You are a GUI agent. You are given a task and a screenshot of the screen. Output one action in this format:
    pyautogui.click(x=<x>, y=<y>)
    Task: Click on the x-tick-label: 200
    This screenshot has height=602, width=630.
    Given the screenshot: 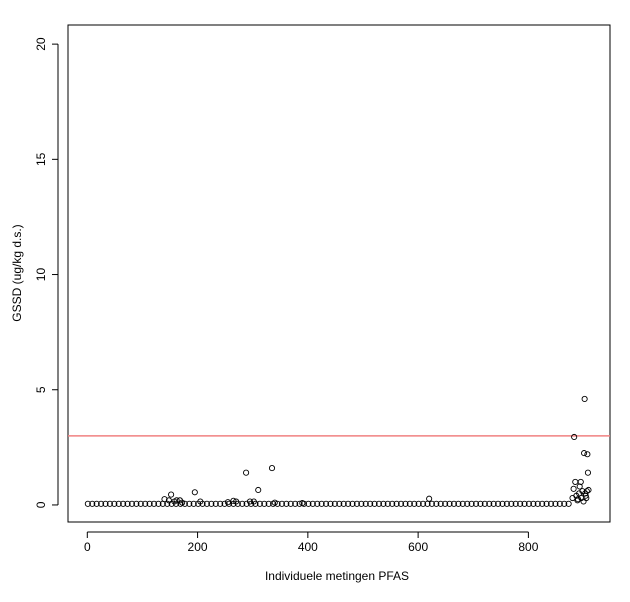 What is the action you would take?
    pyautogui.click(x=198, y=547)
    